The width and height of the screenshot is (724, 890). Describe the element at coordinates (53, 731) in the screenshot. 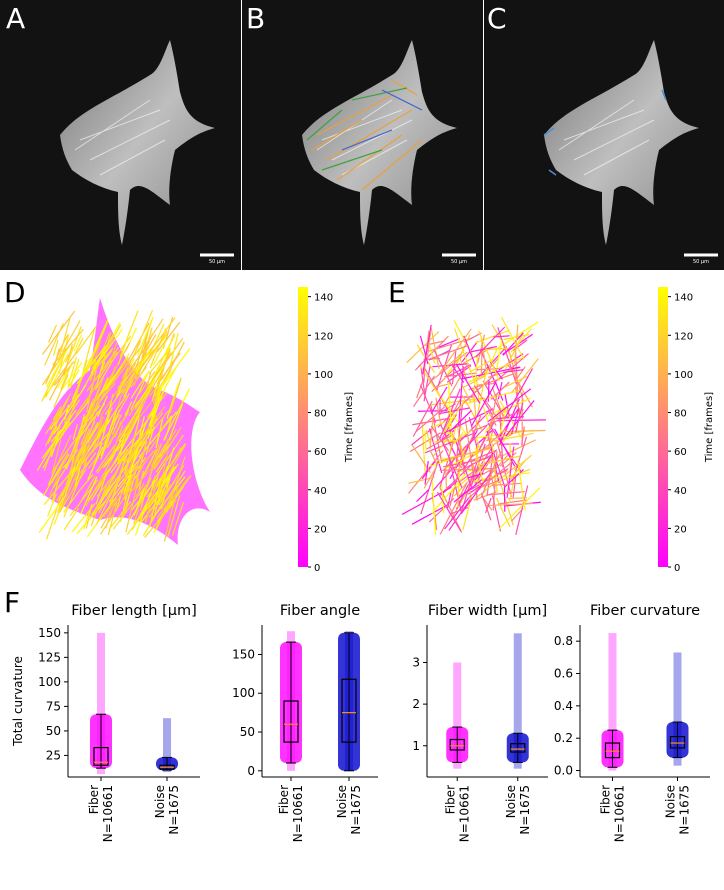

I see `y-tick-label: 50` at that location.